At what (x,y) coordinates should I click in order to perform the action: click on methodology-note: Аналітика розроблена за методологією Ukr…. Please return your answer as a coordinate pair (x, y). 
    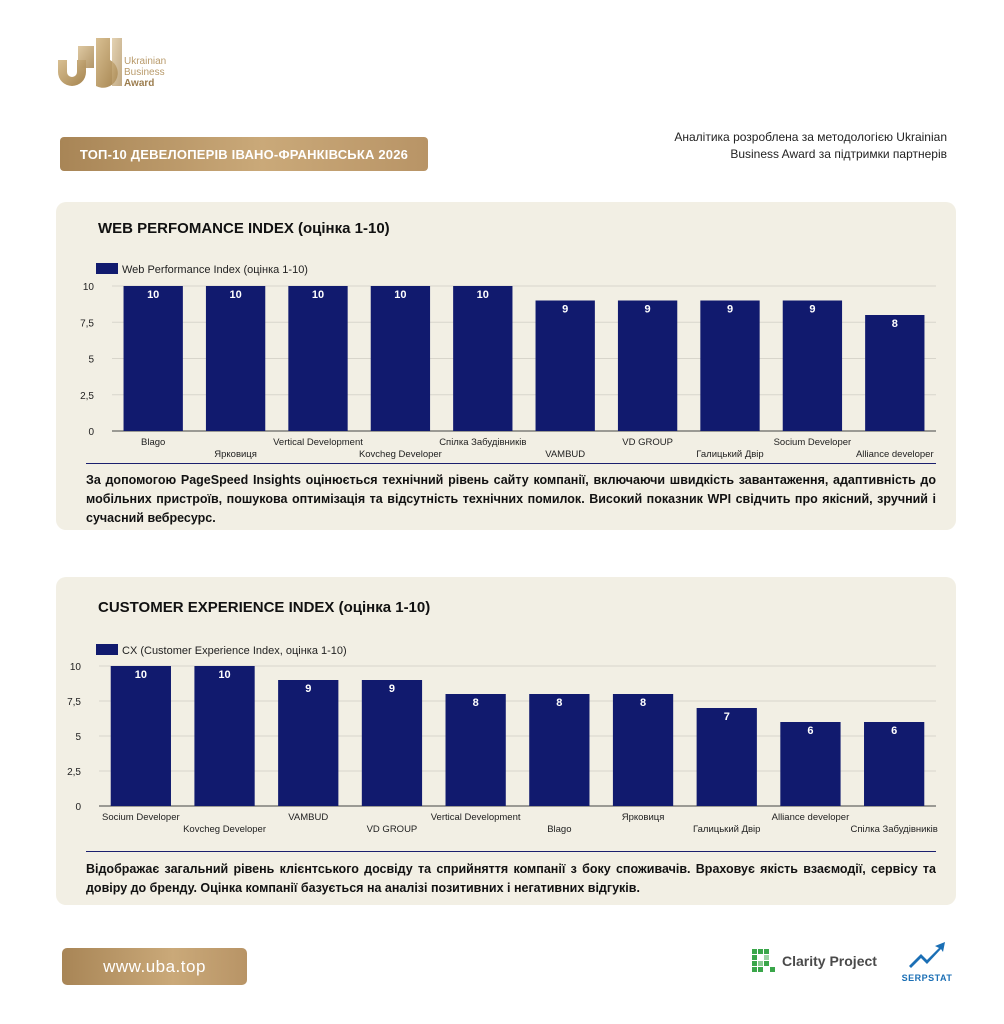
    Looking at the image, I should click on (787, 146).